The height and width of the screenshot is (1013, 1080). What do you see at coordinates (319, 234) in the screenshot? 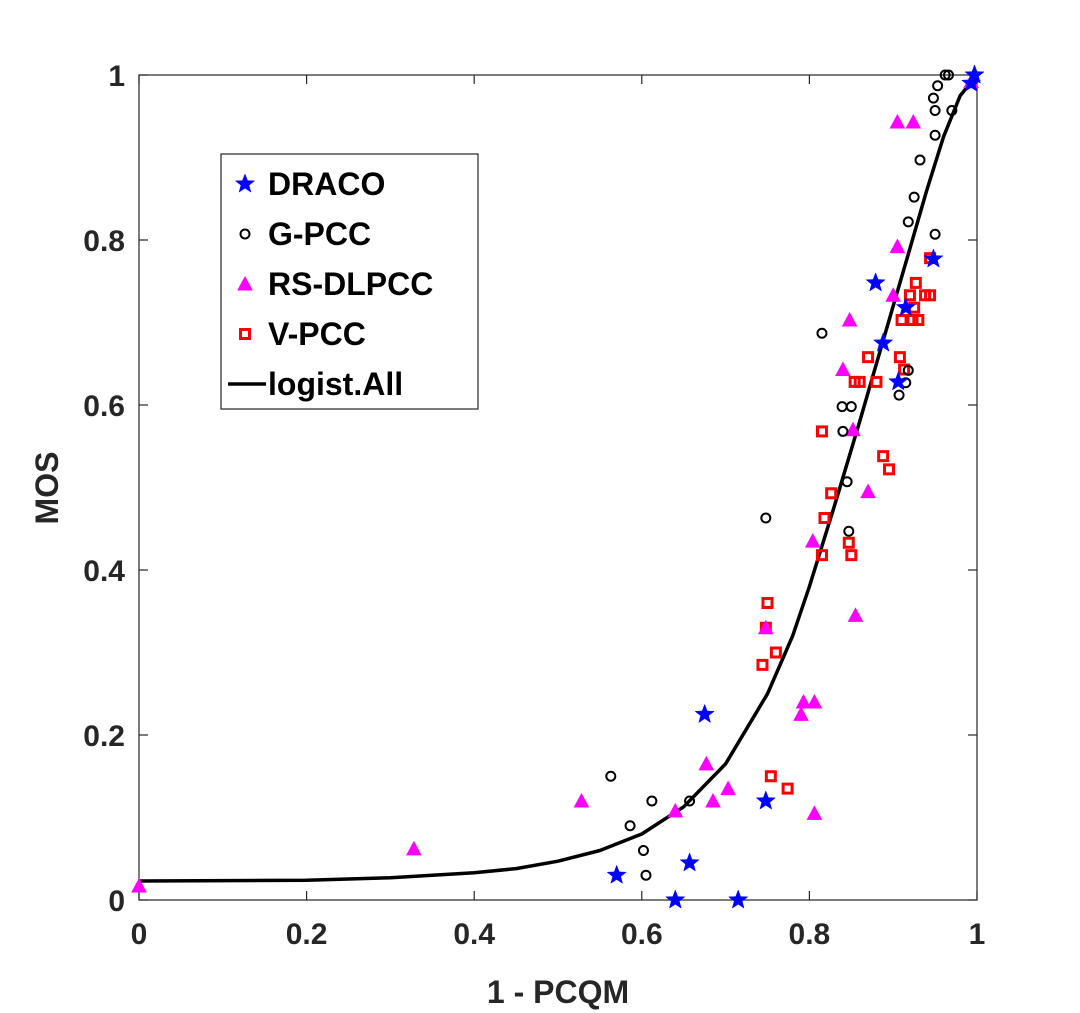
I see `legend-label: G-PCC` at bounding box center [319, 234].